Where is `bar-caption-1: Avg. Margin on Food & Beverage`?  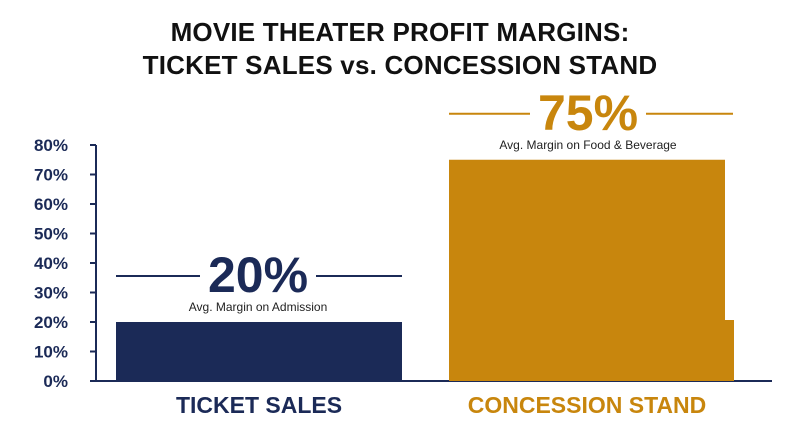 bar-caption-1: Avg. Margin on Food & Beverage is located at coordinates (588, 145).